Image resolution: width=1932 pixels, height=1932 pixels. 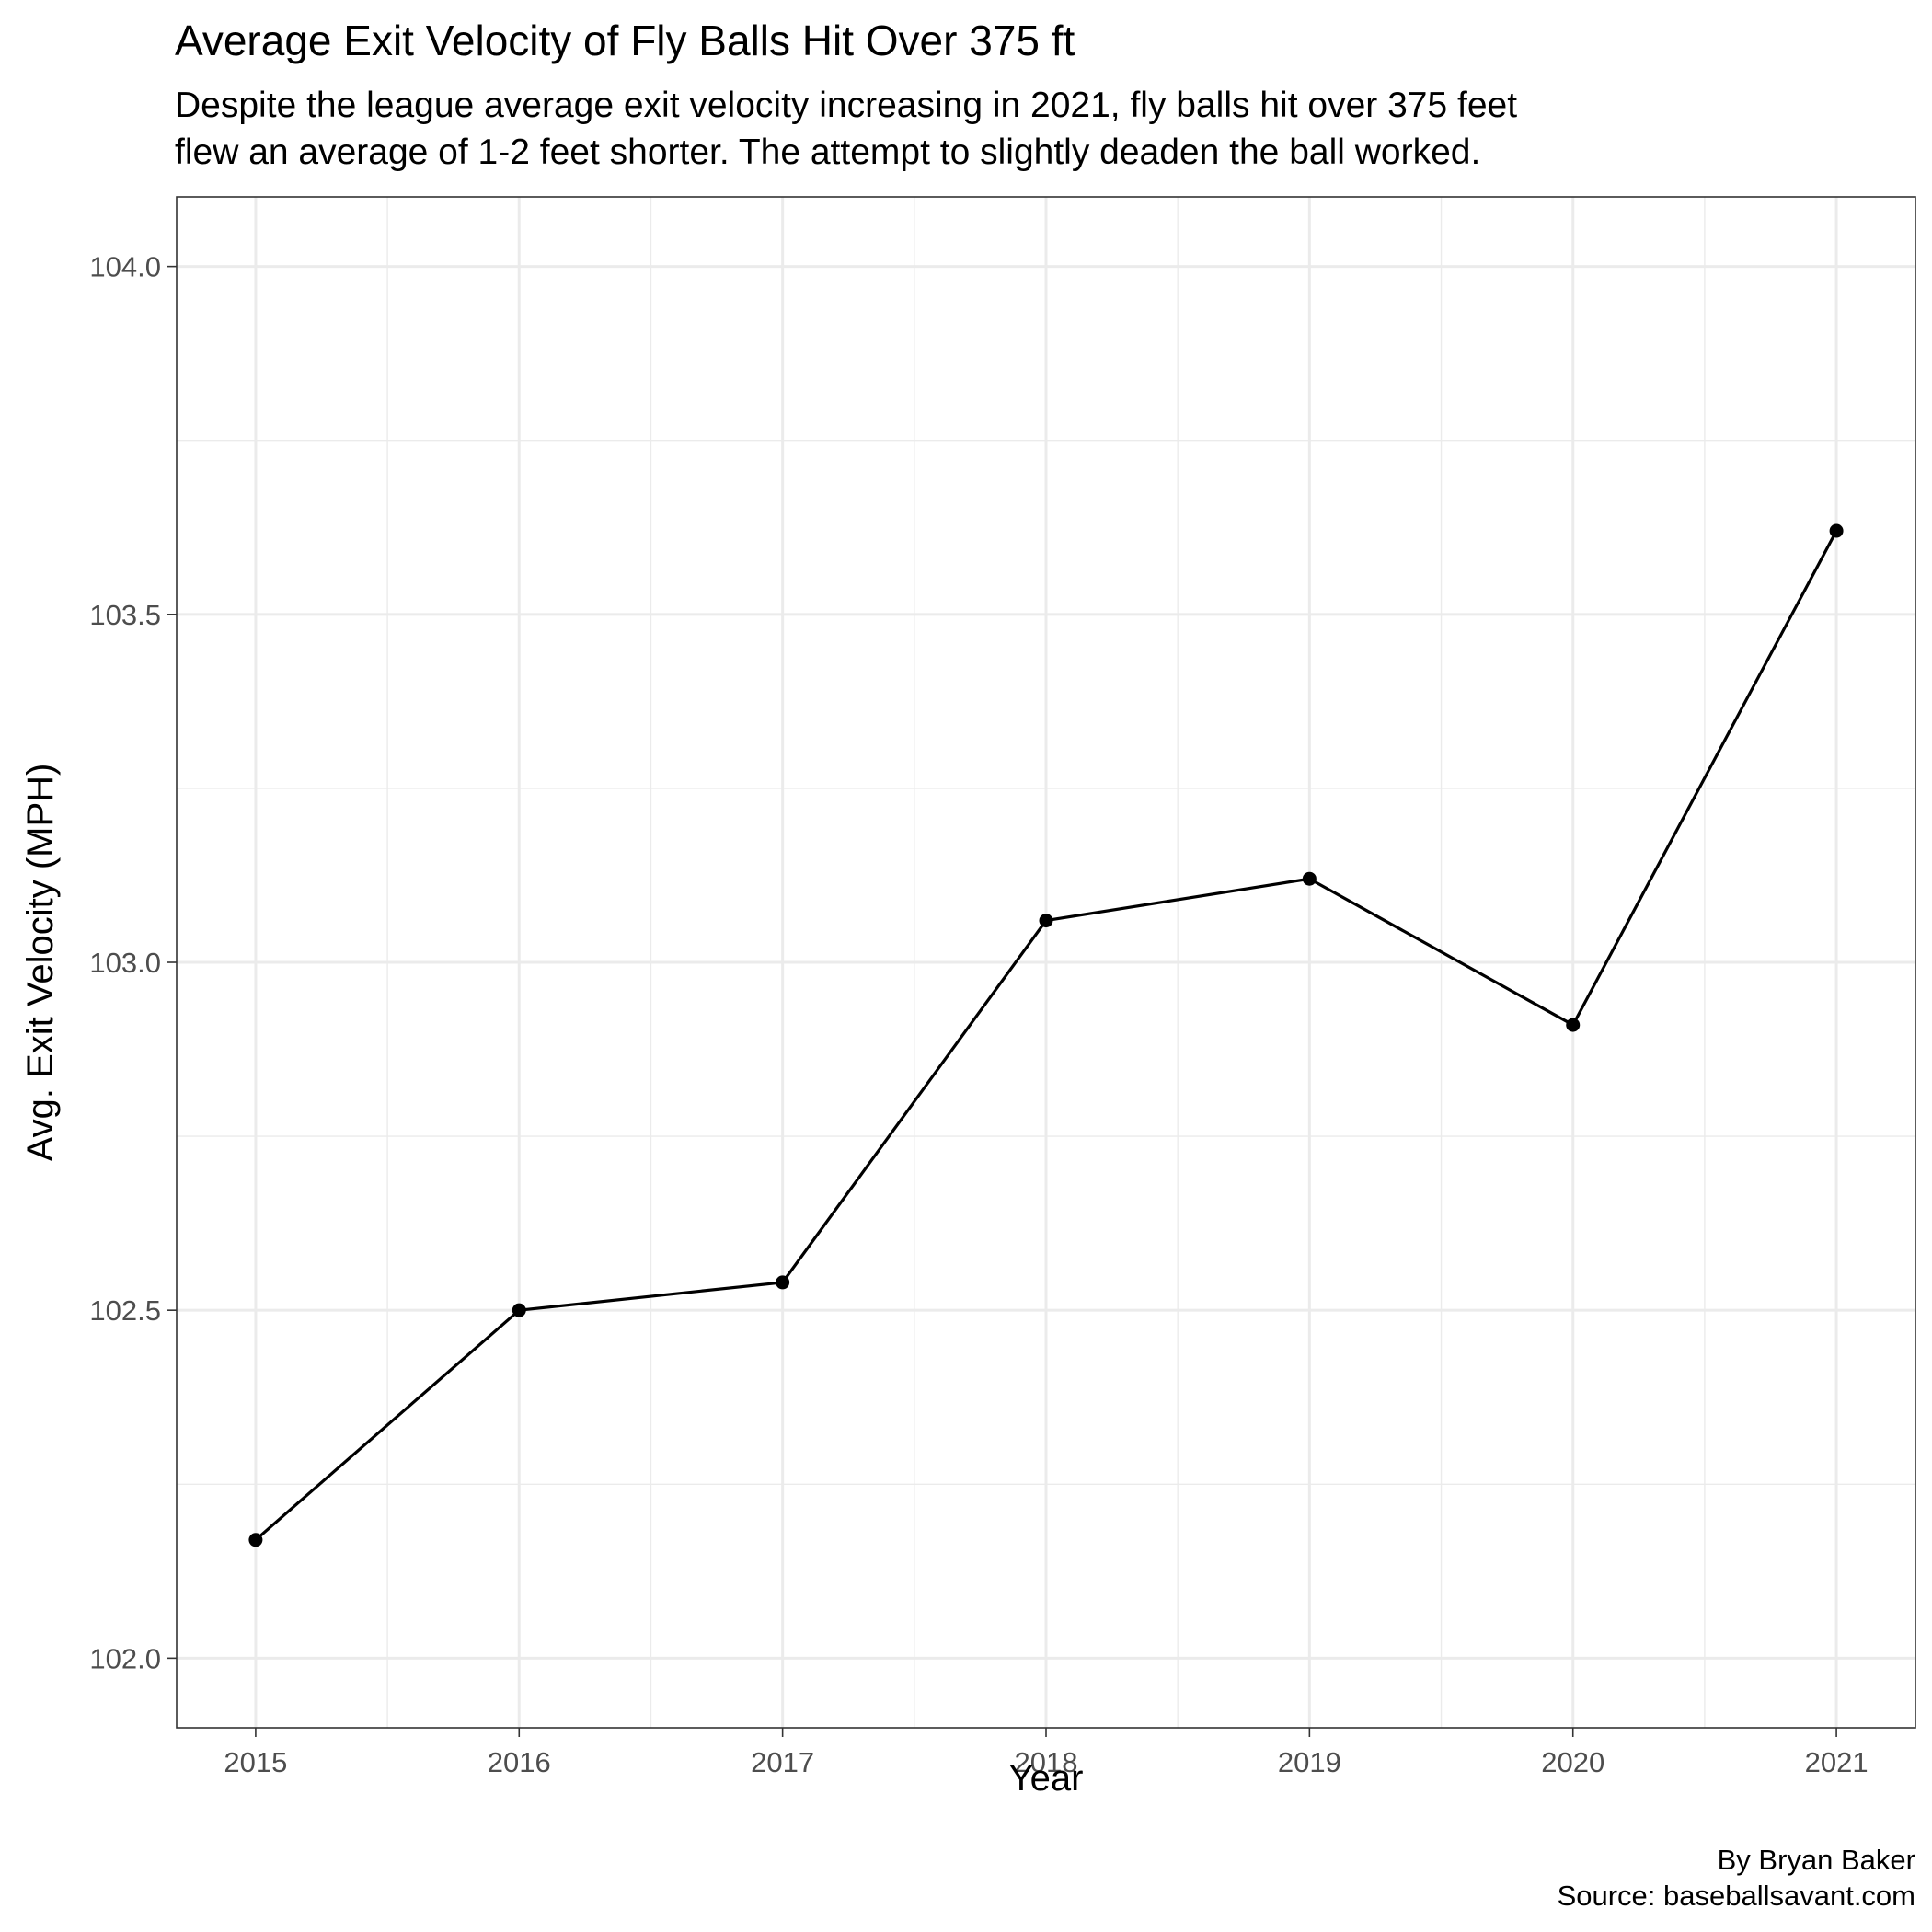 I want to click on y-tick-label: 103.0, so click(x=125, y=963).